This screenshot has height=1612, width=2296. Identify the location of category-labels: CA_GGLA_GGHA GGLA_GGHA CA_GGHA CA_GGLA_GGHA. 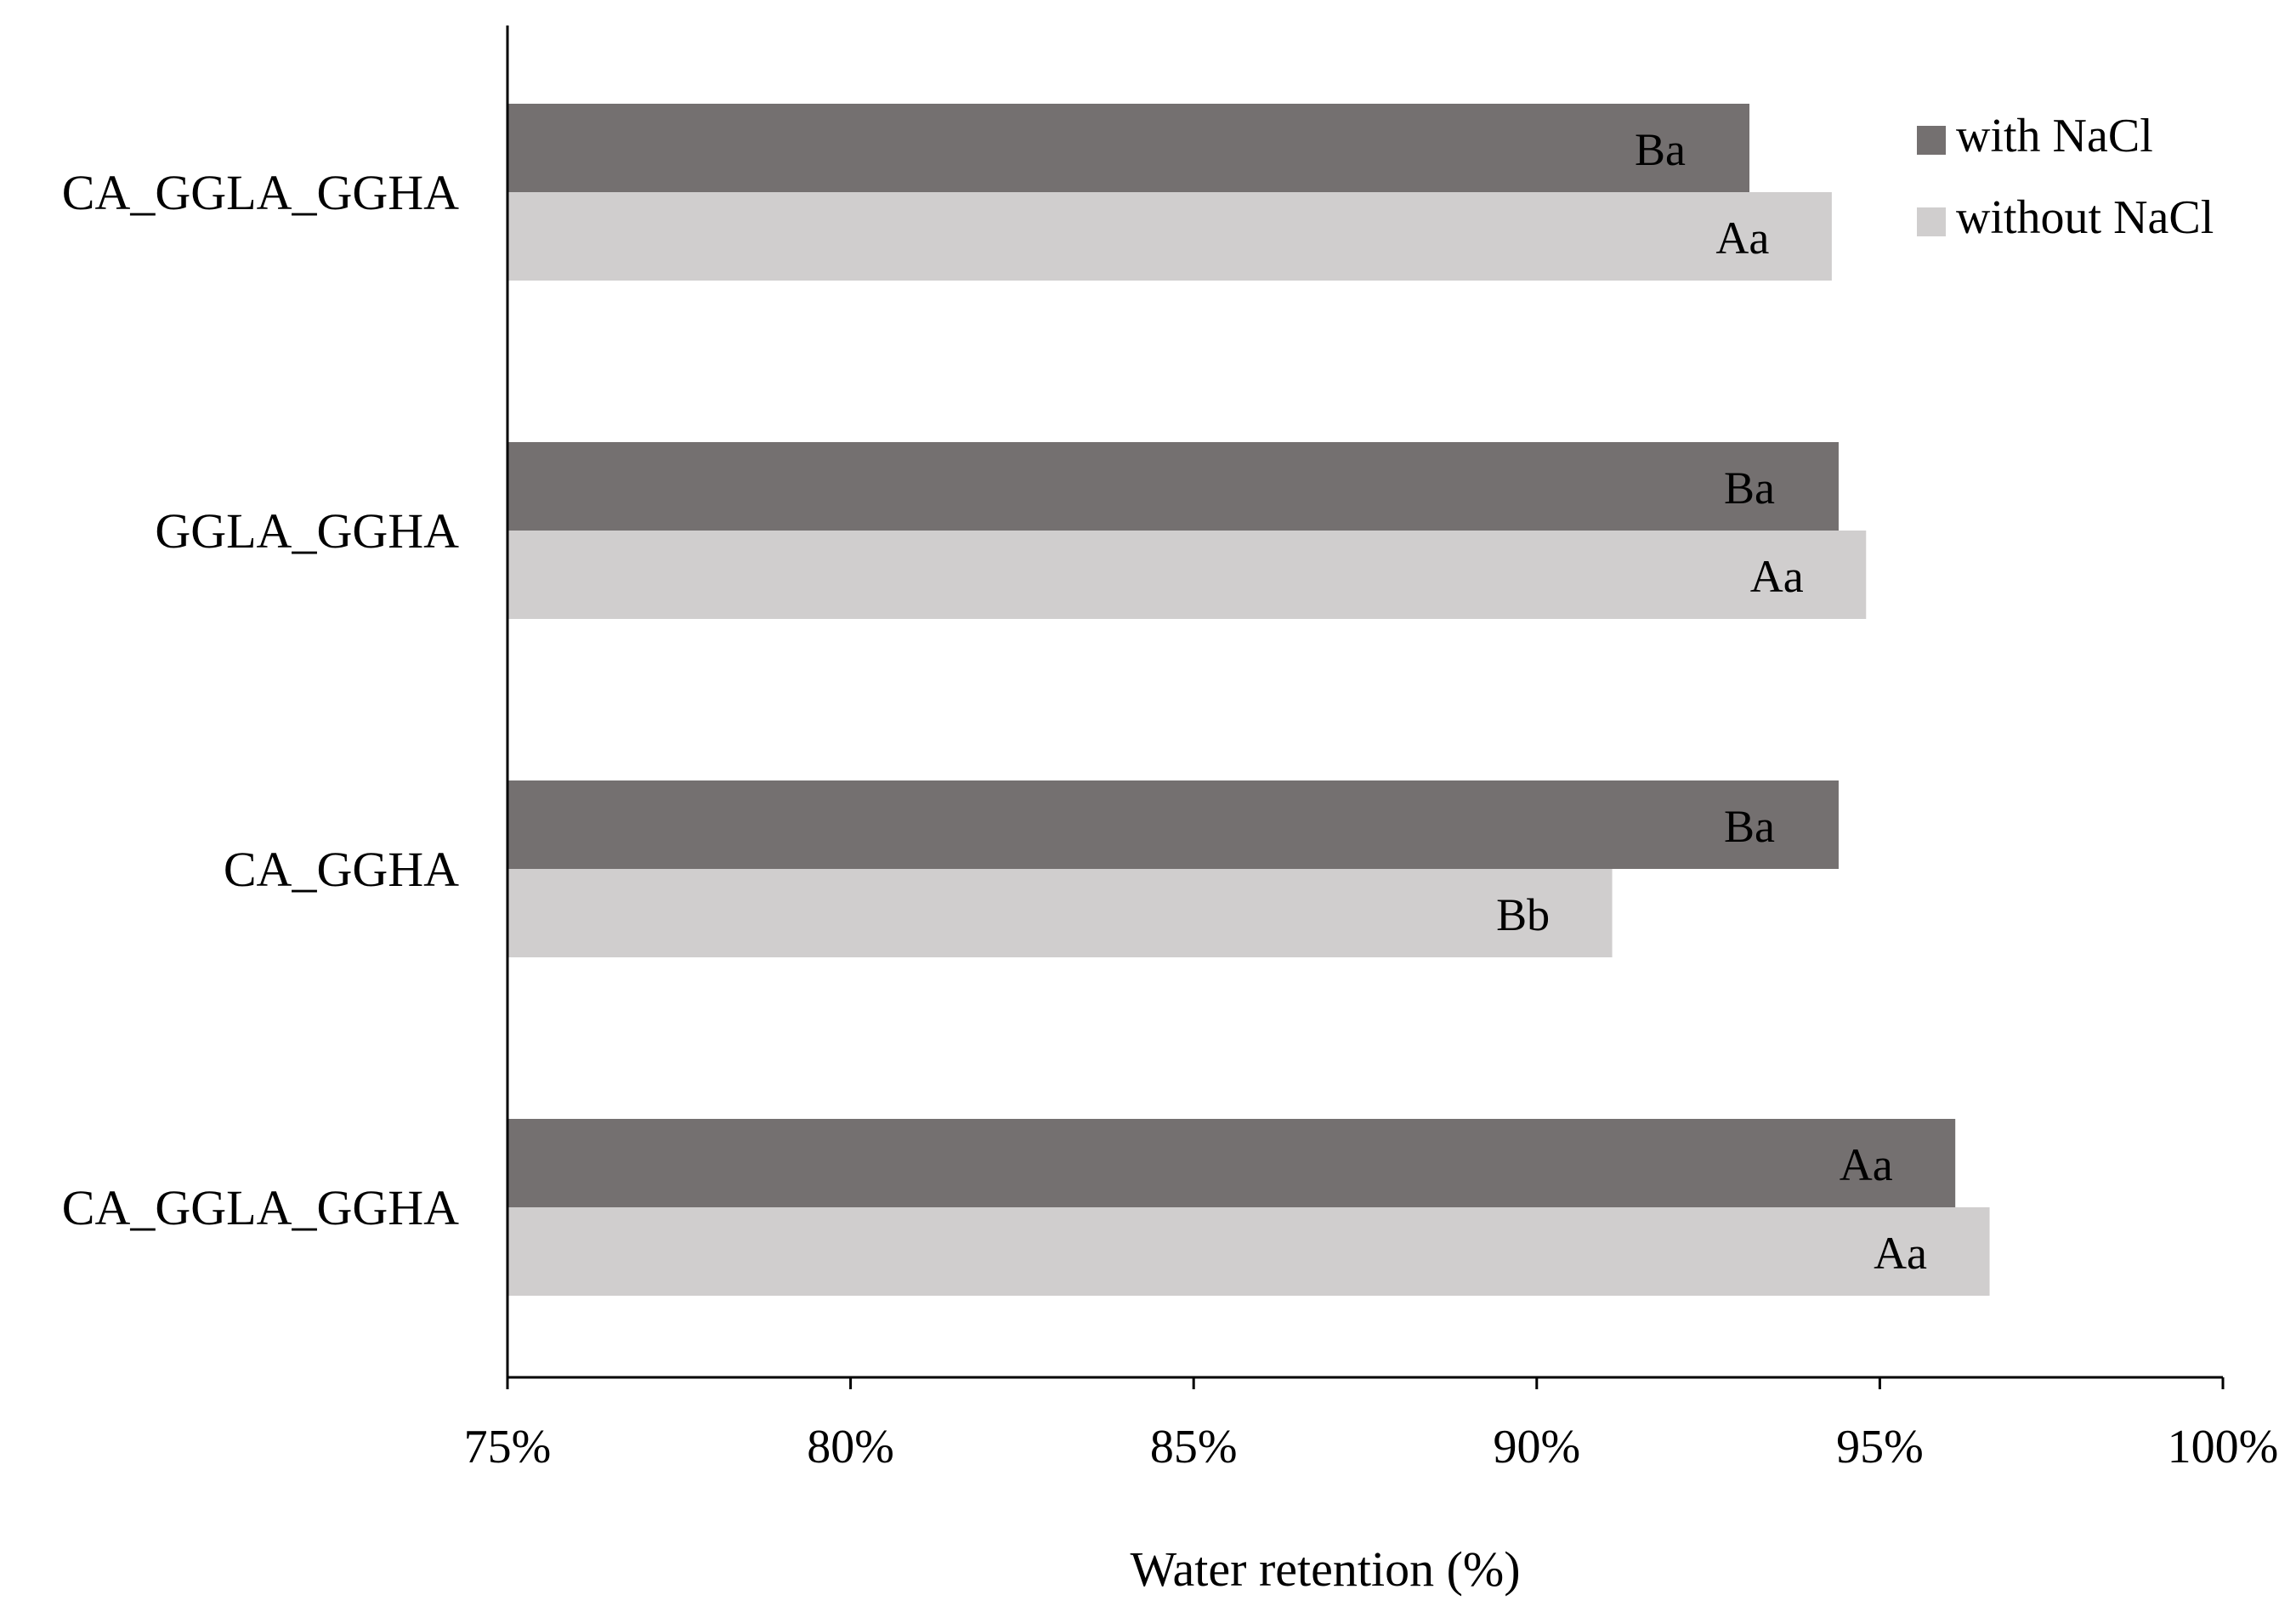
(260, 700).